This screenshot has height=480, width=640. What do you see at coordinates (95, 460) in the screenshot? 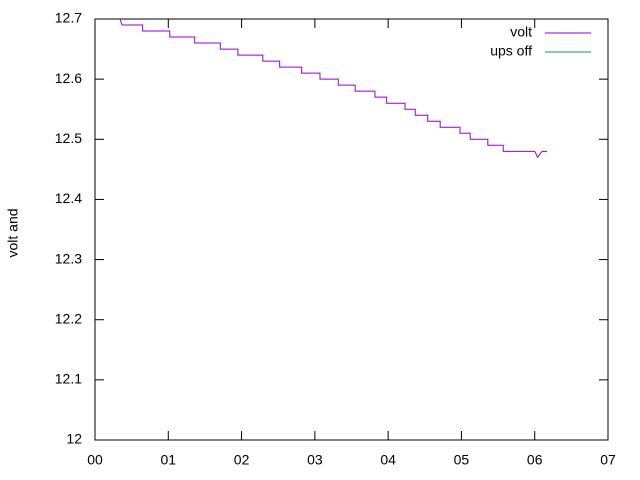
I see `x-tick-label: 00` at bounding box center [95, 460].